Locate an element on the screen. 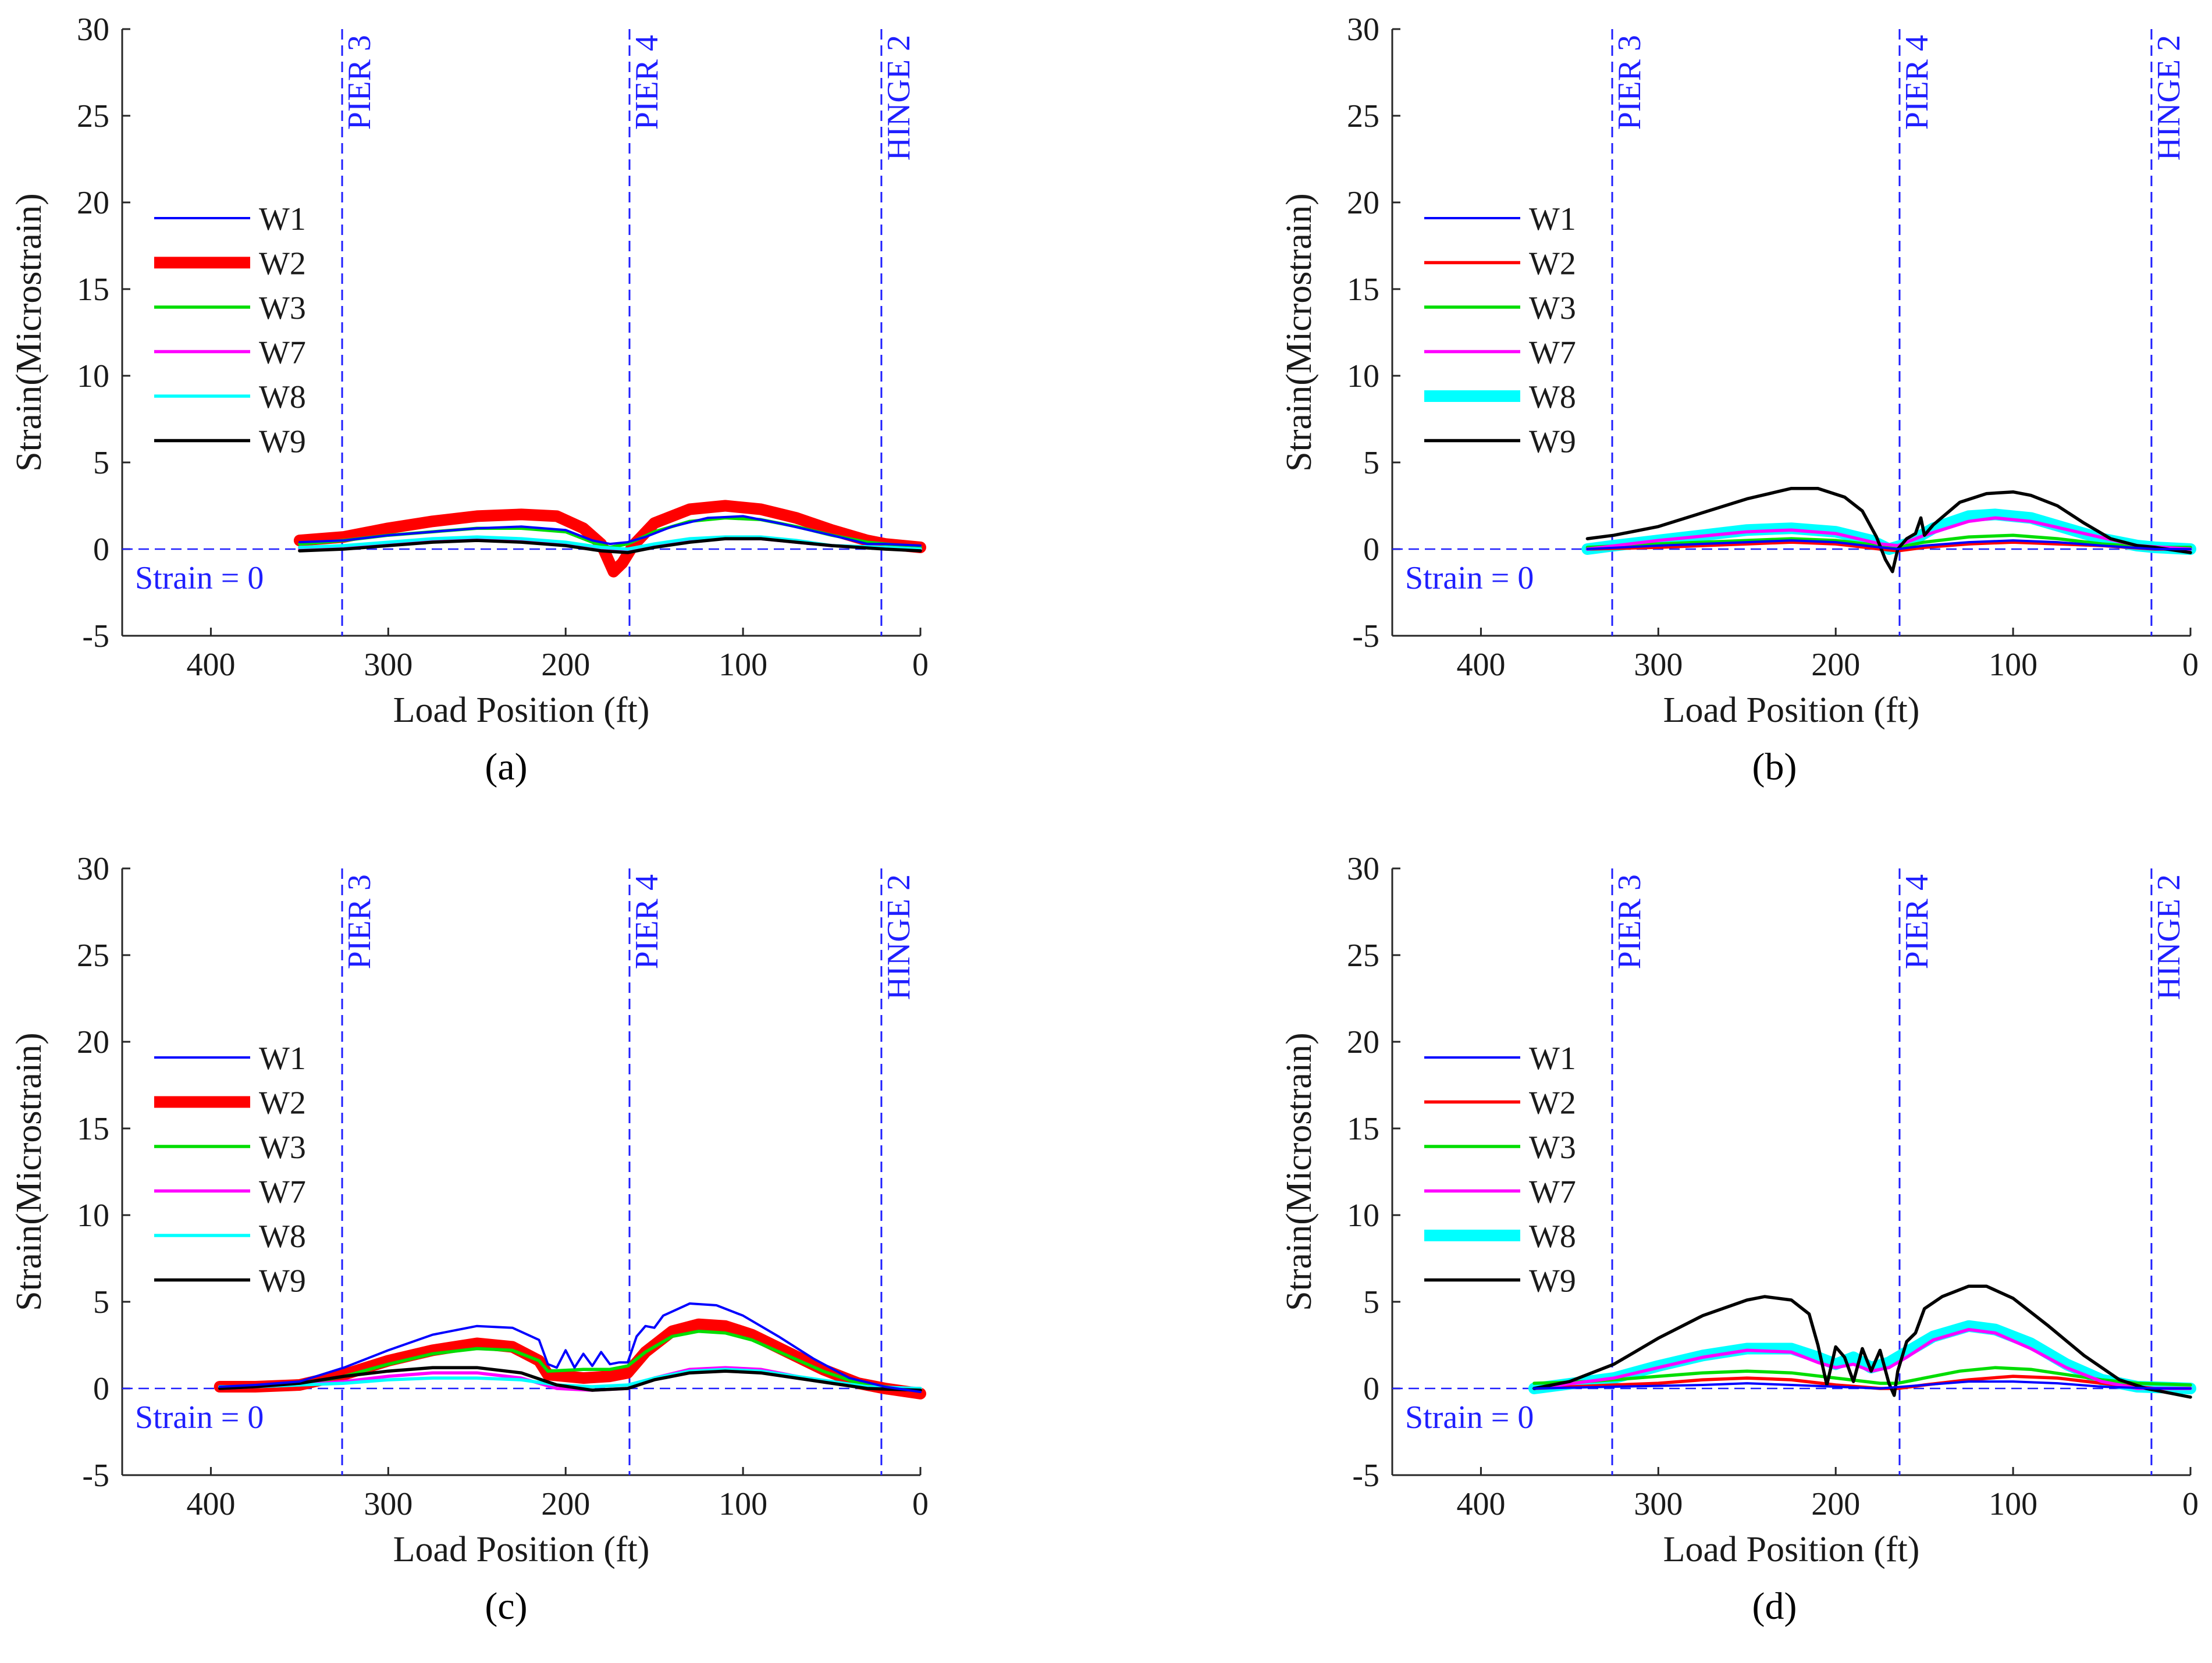 The image size is (2212, 1663). panel-label: (d) is located at coordinates (1774, 1606).